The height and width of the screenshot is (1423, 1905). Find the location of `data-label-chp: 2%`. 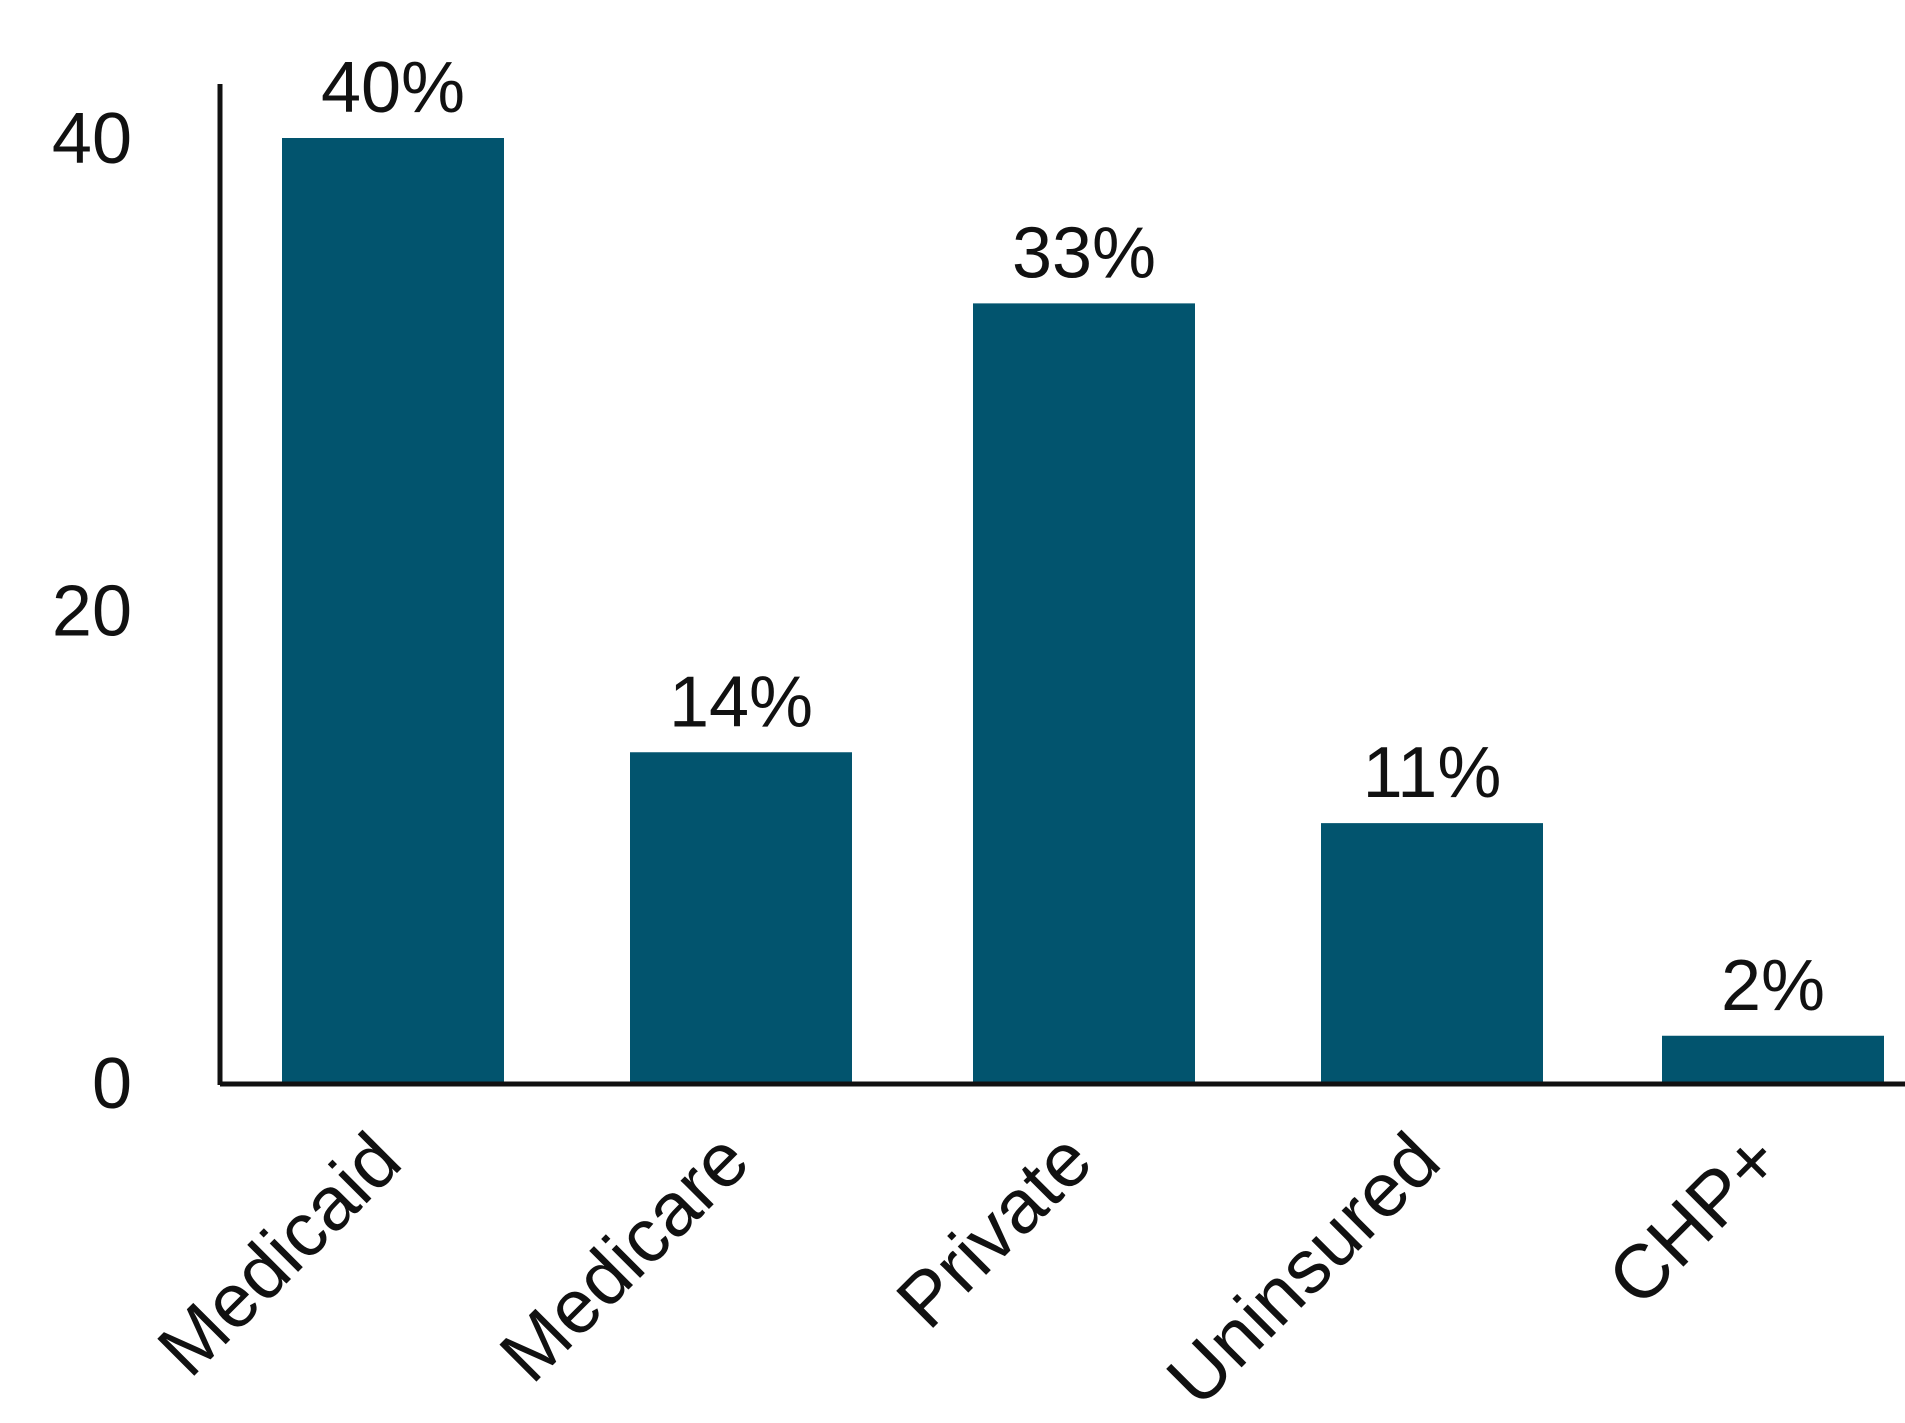

data-label-chp: 2% is located at coordinates (1773, 986).